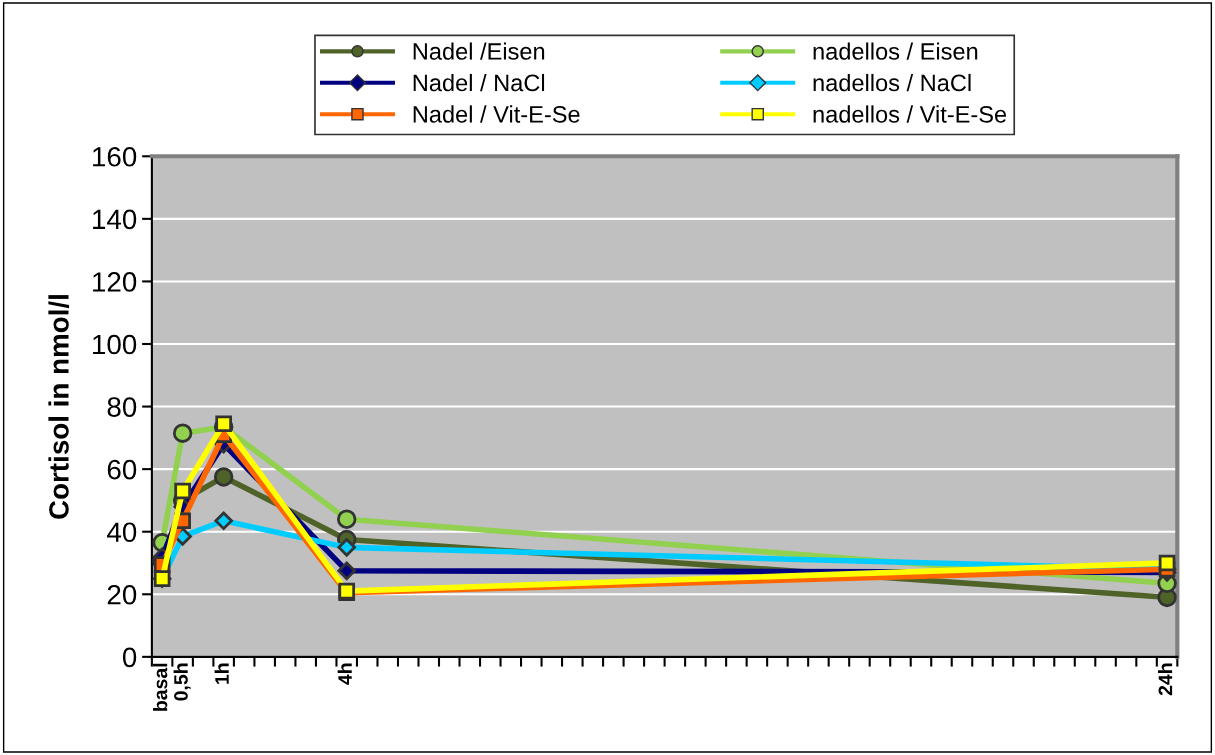 The width and height of the screenshot is (1215, 755). I want to click on y-tick-label: 40, so click(122, 532).